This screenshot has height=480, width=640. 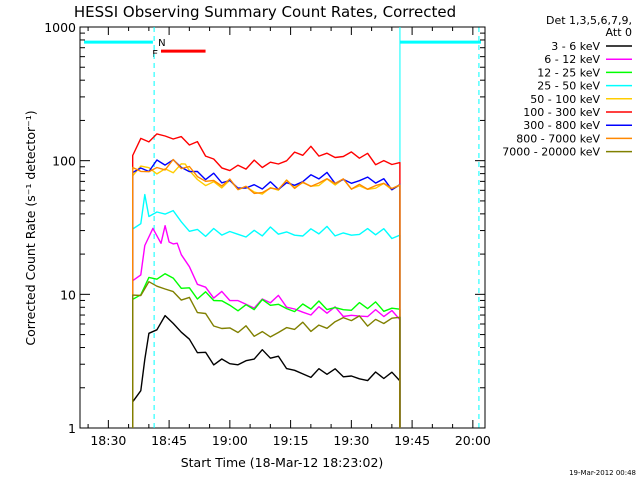 What do you see at coordinates (565, 99) in the screenshot?
I see `legend-entry-label: 50 - 100 keV` at bounding box center [565, 99].